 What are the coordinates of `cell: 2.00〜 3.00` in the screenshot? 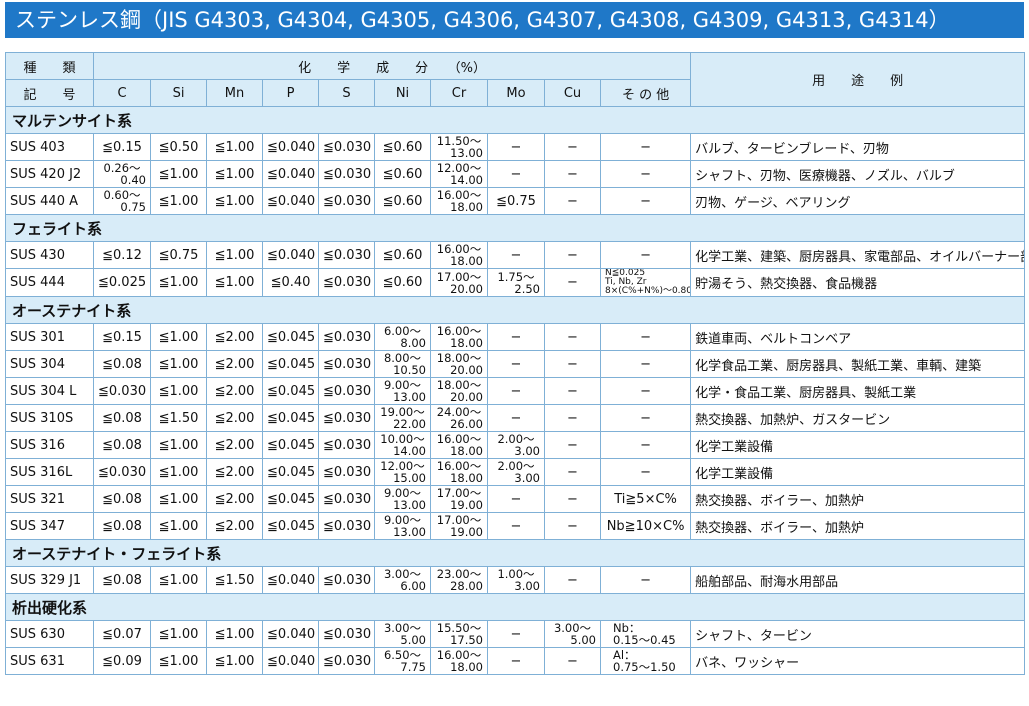 It's located at (516, 472).